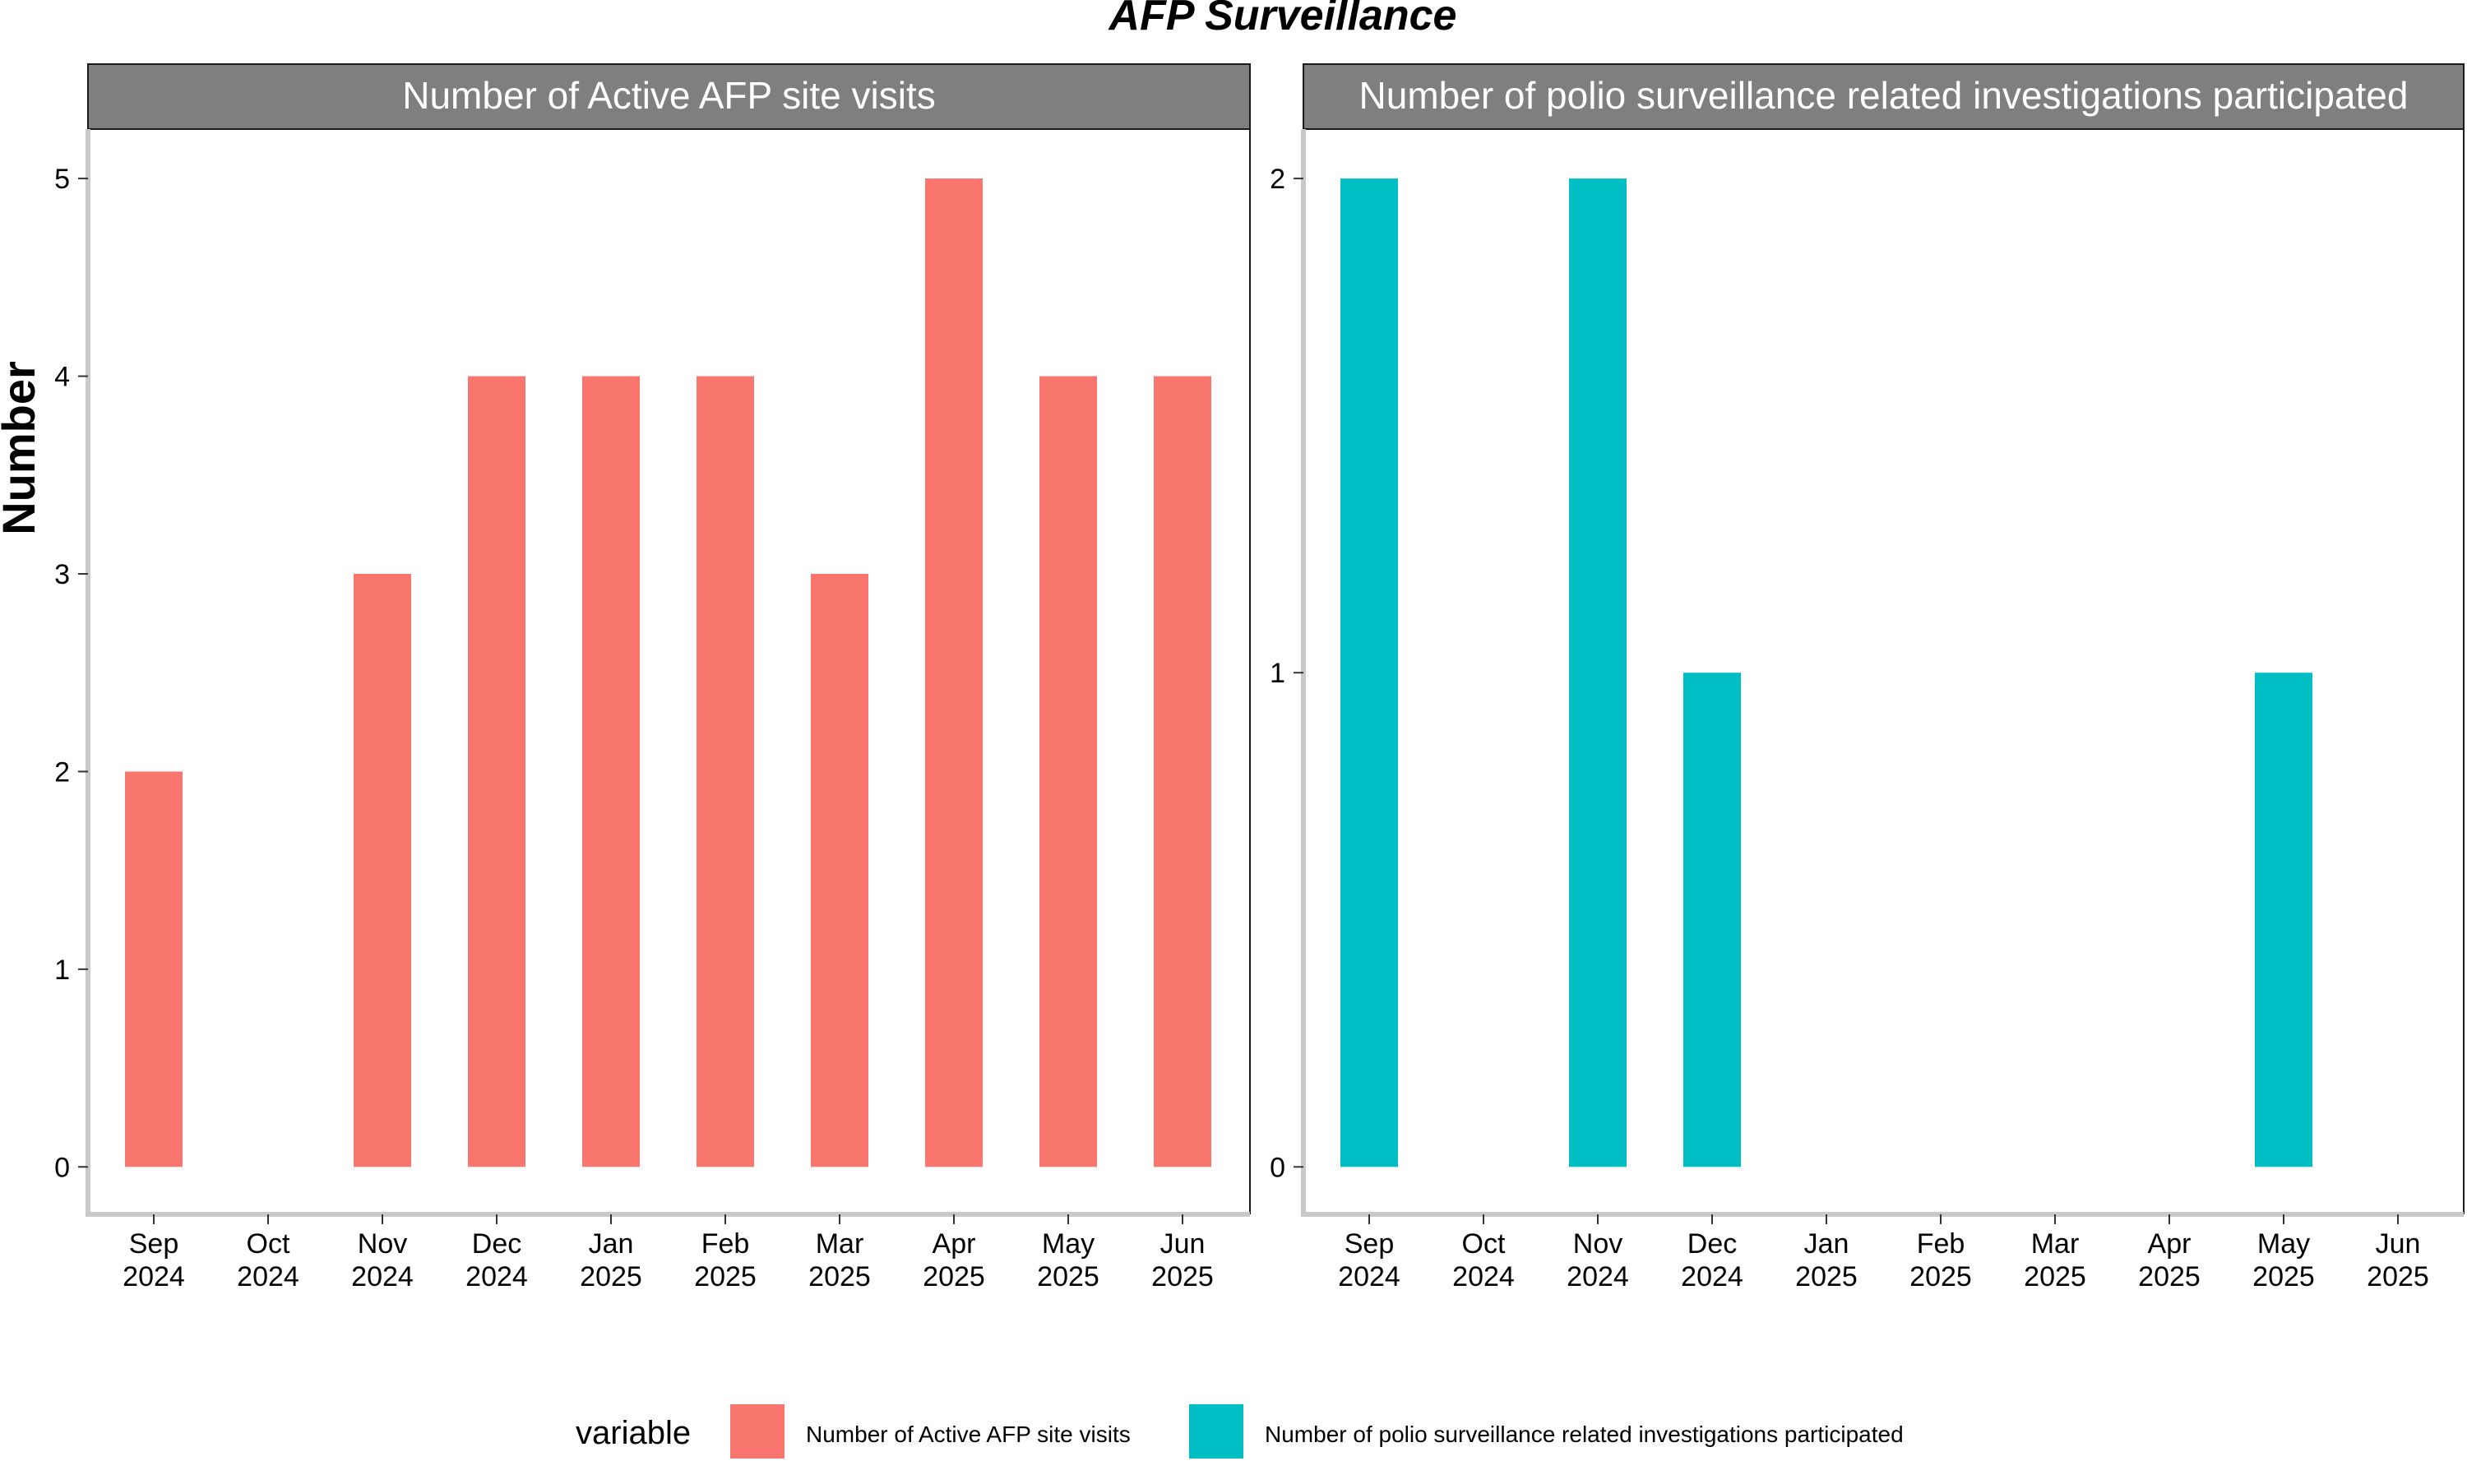 This screenshot has height=1484, width=2467. Describe the element at coordinates (1282, 19) in the screenshot. I see `chart-title: AFP Surveillance` at that location.